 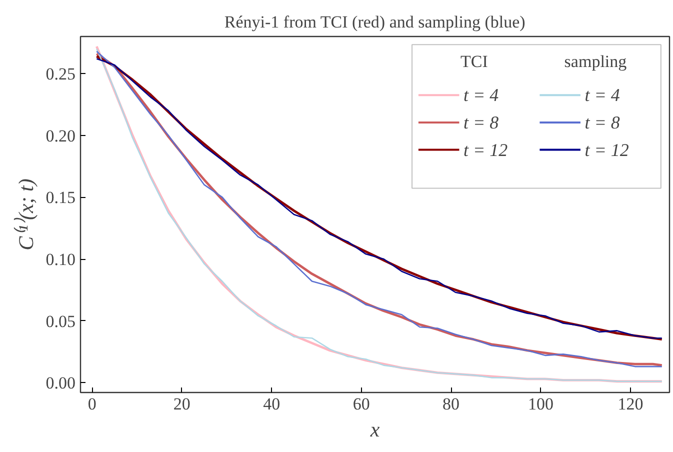 I want to click on y-tick-label: 0.15, so click(x=61, y=198).